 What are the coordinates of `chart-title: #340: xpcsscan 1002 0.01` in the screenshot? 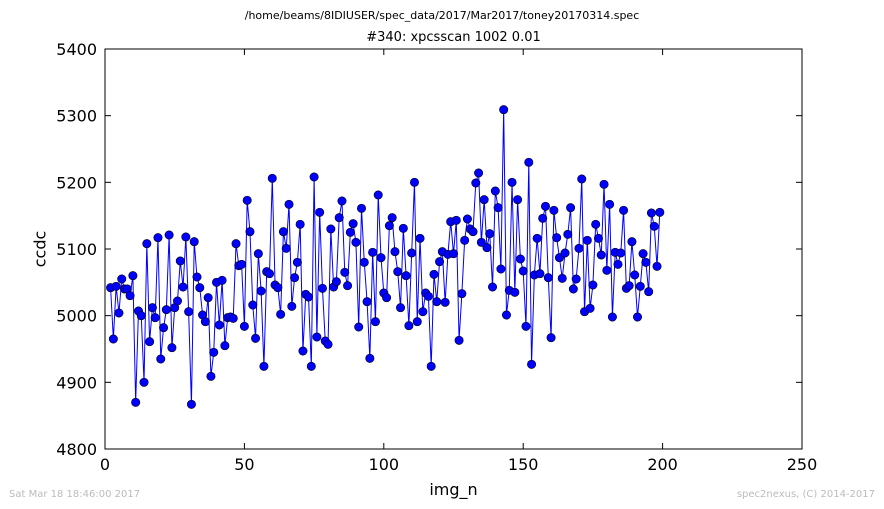 It's located at (453, 37).